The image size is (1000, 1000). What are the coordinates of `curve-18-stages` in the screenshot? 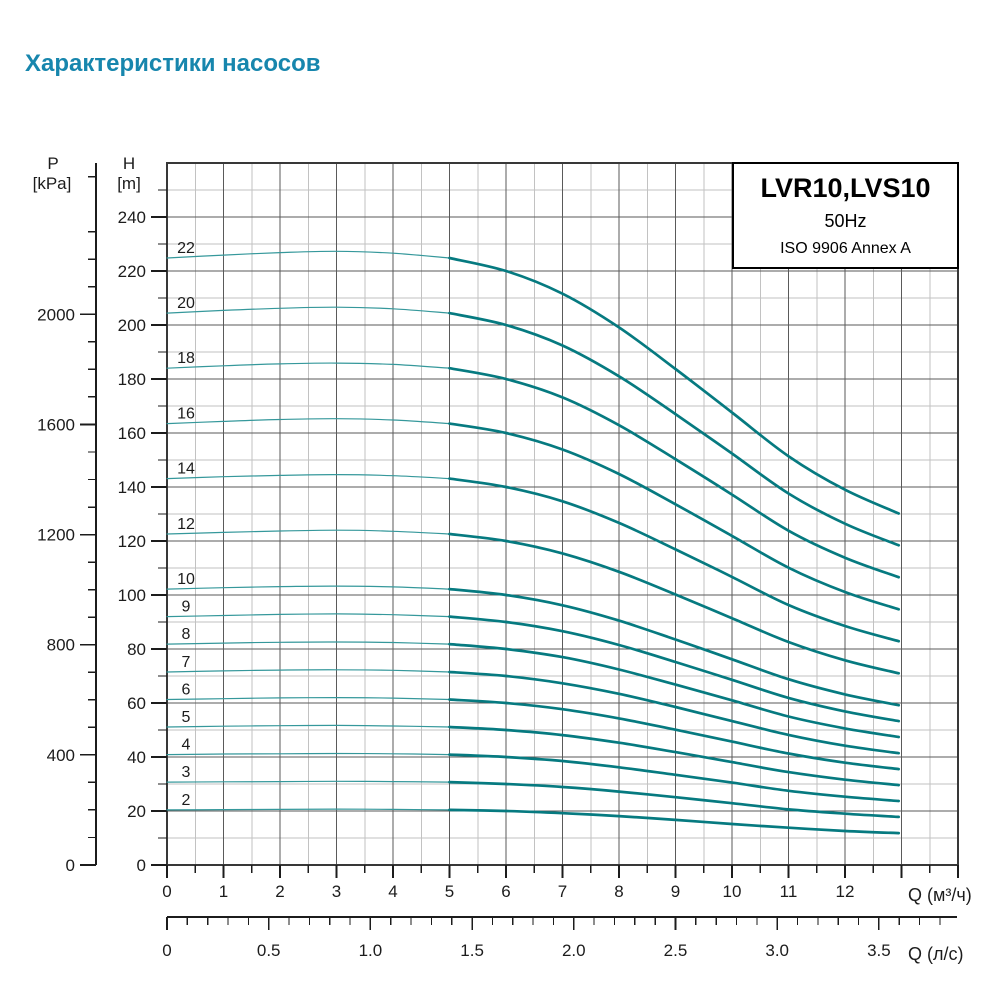 It's located at (674, 472).